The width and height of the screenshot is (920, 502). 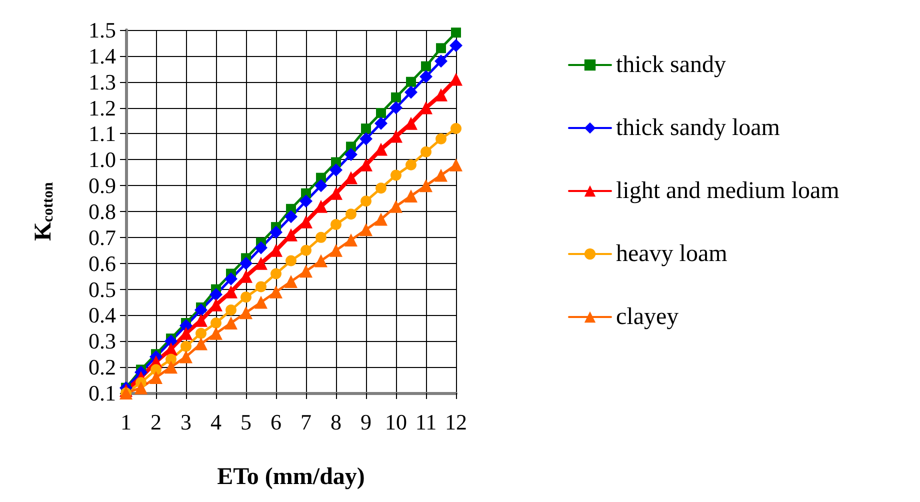 I want to click on y-tick-label: 1.1, so click(x=102, y=133).